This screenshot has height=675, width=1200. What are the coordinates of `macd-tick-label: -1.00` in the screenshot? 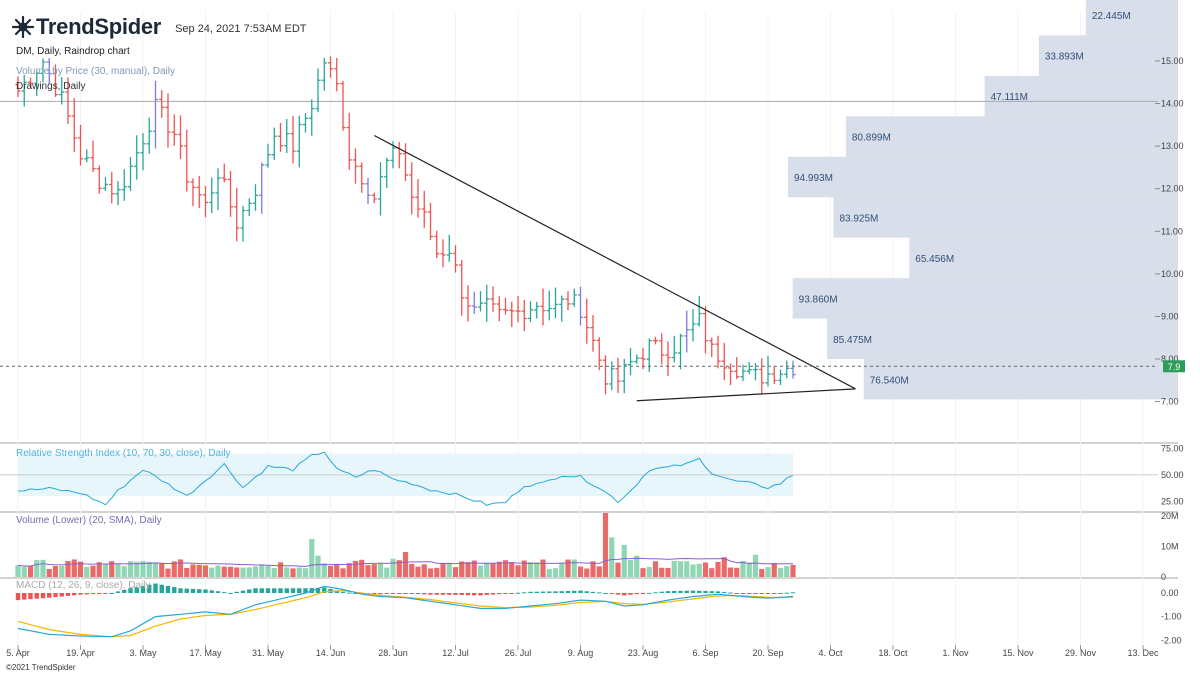 It's located at (1171, 617).